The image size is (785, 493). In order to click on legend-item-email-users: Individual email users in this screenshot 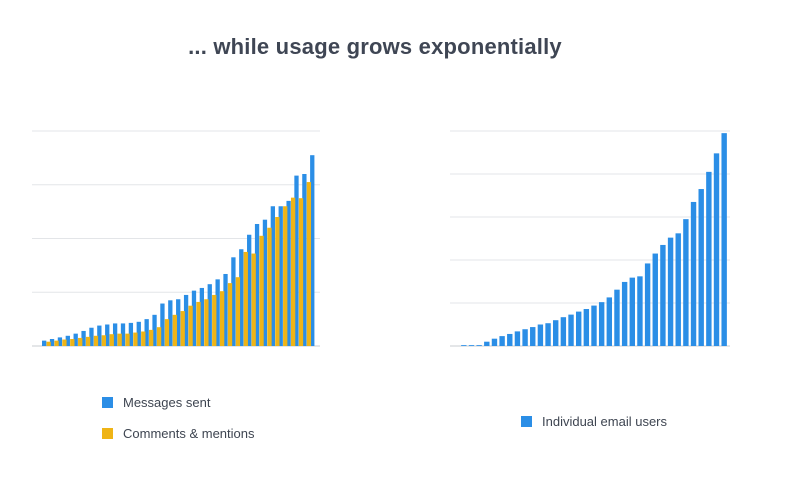, I will do `click(594, 421)`.